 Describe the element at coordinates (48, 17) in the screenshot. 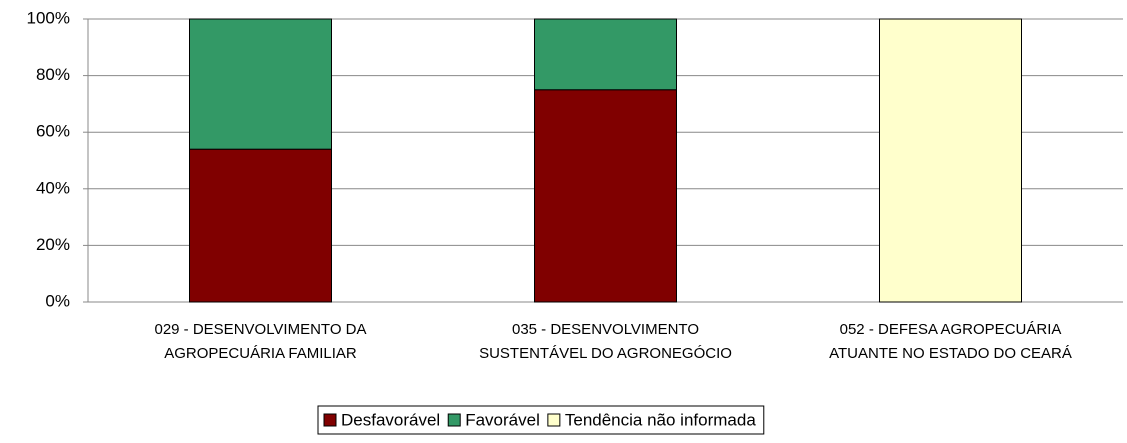

I see `y-tick-label: 100%` at that location.